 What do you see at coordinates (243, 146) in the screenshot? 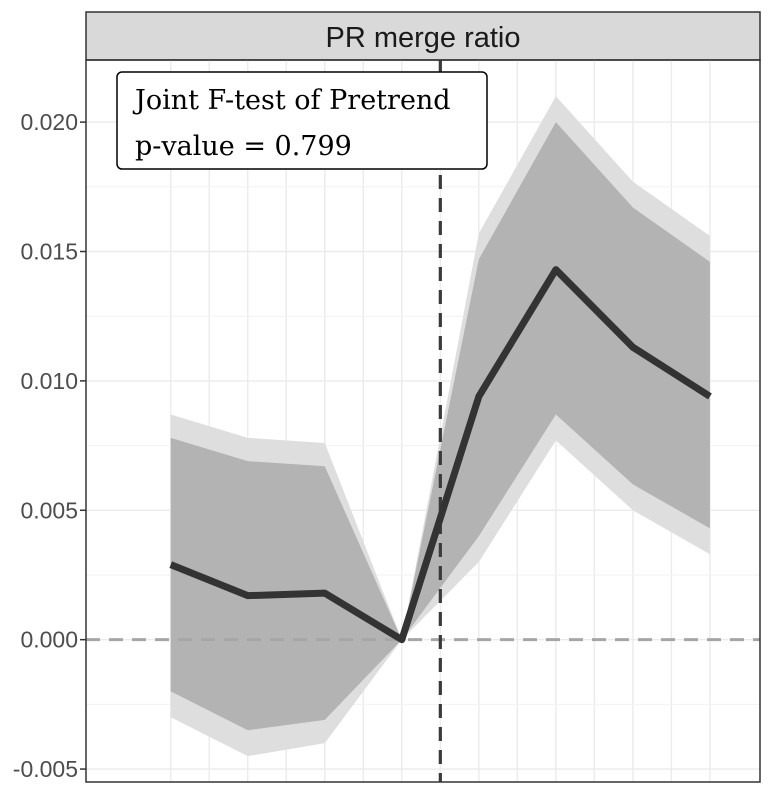
I see `annotation-line-2: p-value = 0.799` at bounding box center [243, 146].